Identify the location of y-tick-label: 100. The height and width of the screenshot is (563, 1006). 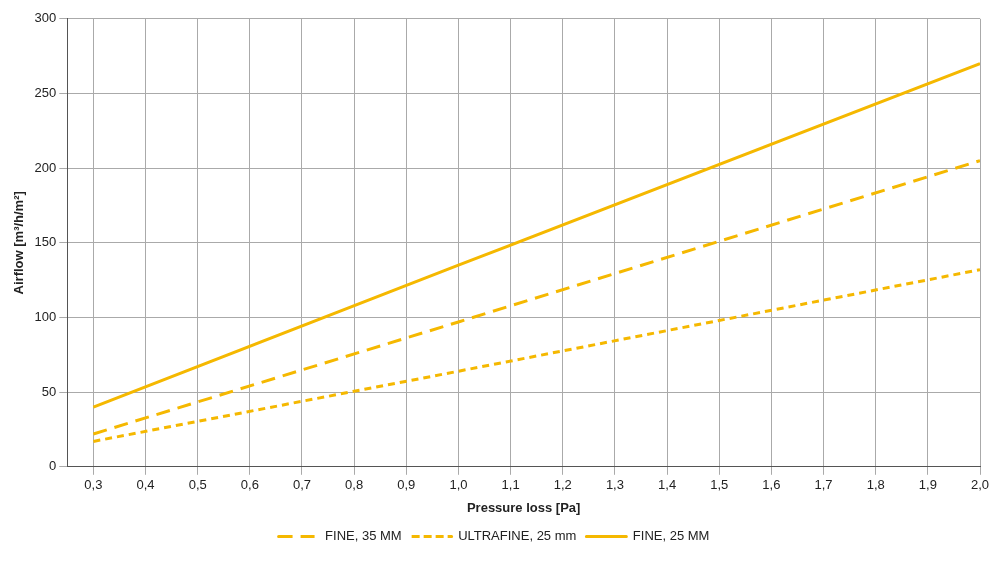
(45, 317).